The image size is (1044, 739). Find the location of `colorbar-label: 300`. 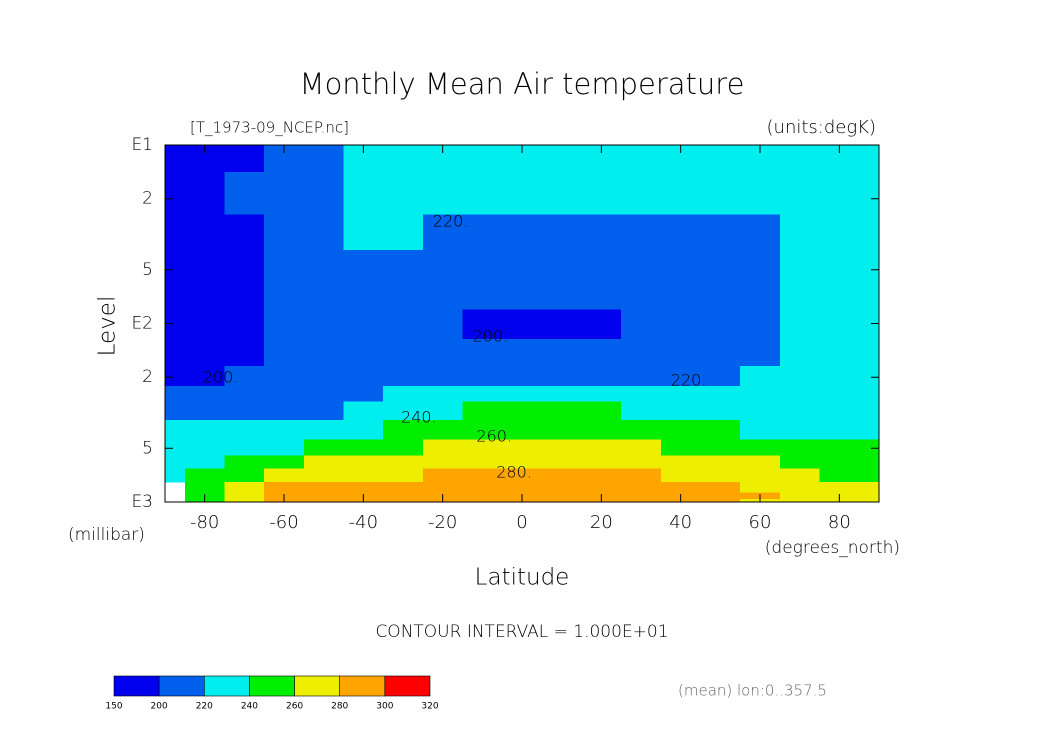

colorbar-label: 300 is located at coordinates (384, 707).